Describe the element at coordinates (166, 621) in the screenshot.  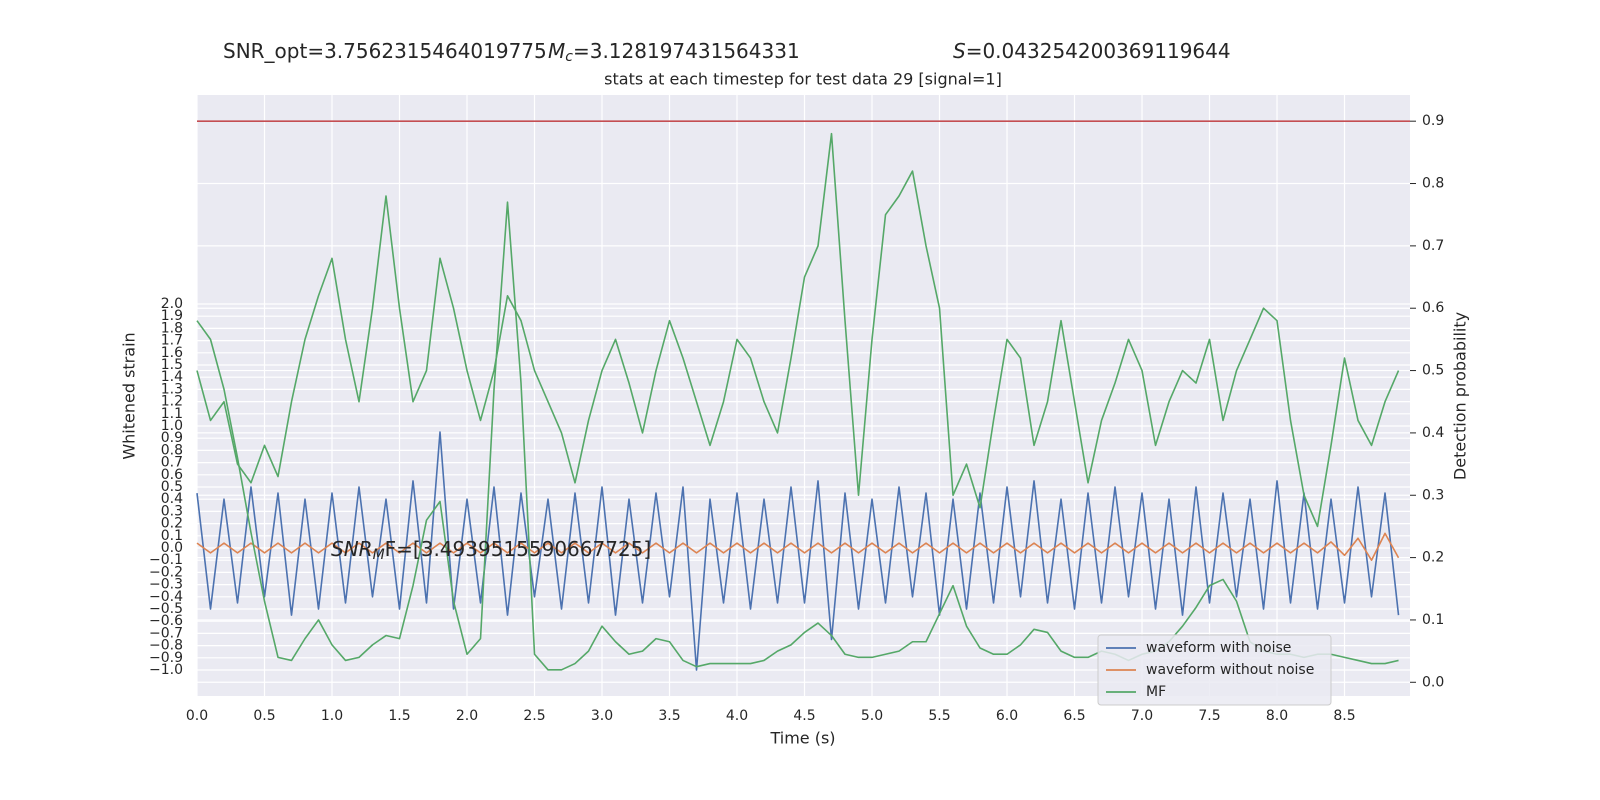
I see `y-tick-label: −0.6` at that location.